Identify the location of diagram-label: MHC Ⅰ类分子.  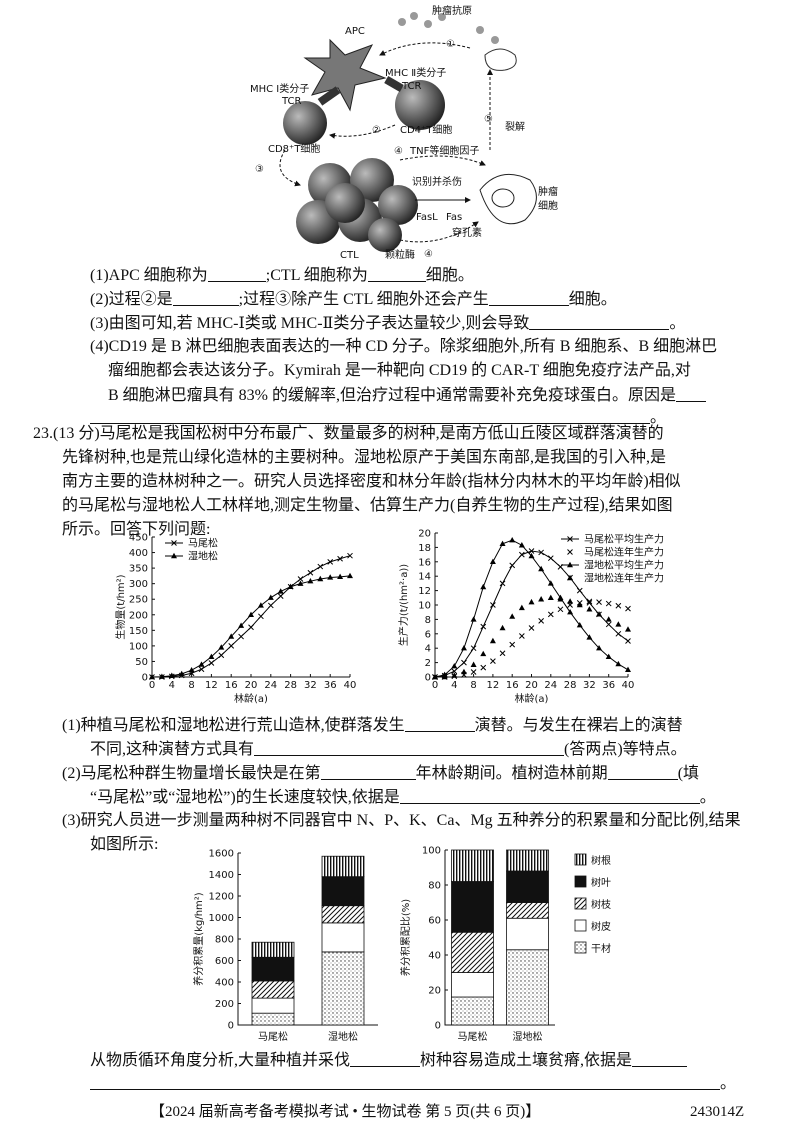
(279, 88).